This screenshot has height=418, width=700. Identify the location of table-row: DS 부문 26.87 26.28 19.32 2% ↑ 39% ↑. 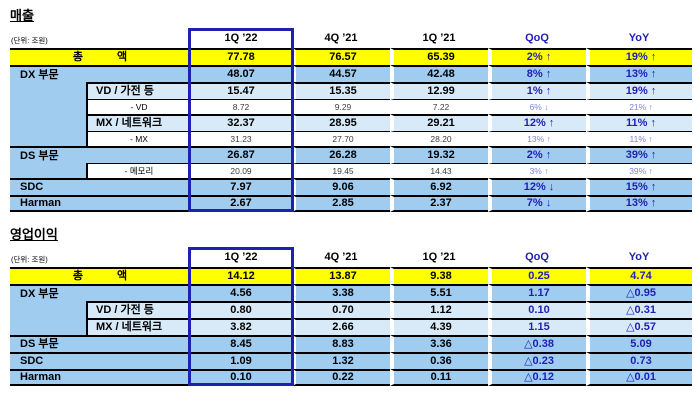
(351, 162).